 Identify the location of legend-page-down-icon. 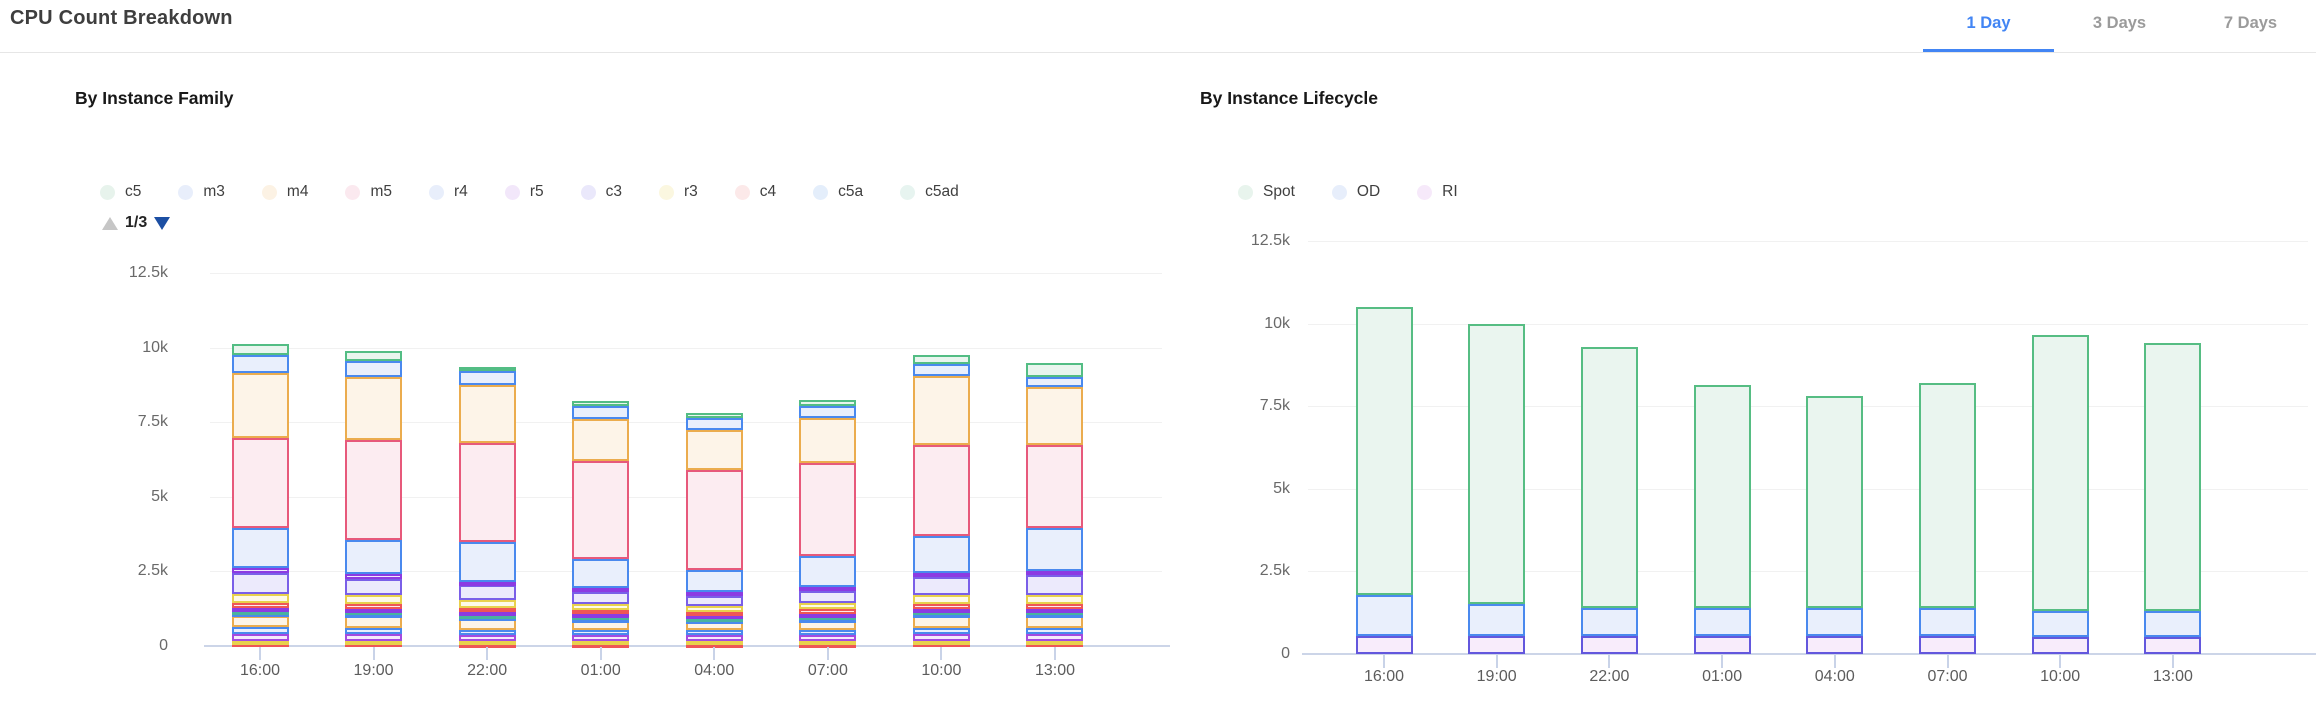
(162, 223).